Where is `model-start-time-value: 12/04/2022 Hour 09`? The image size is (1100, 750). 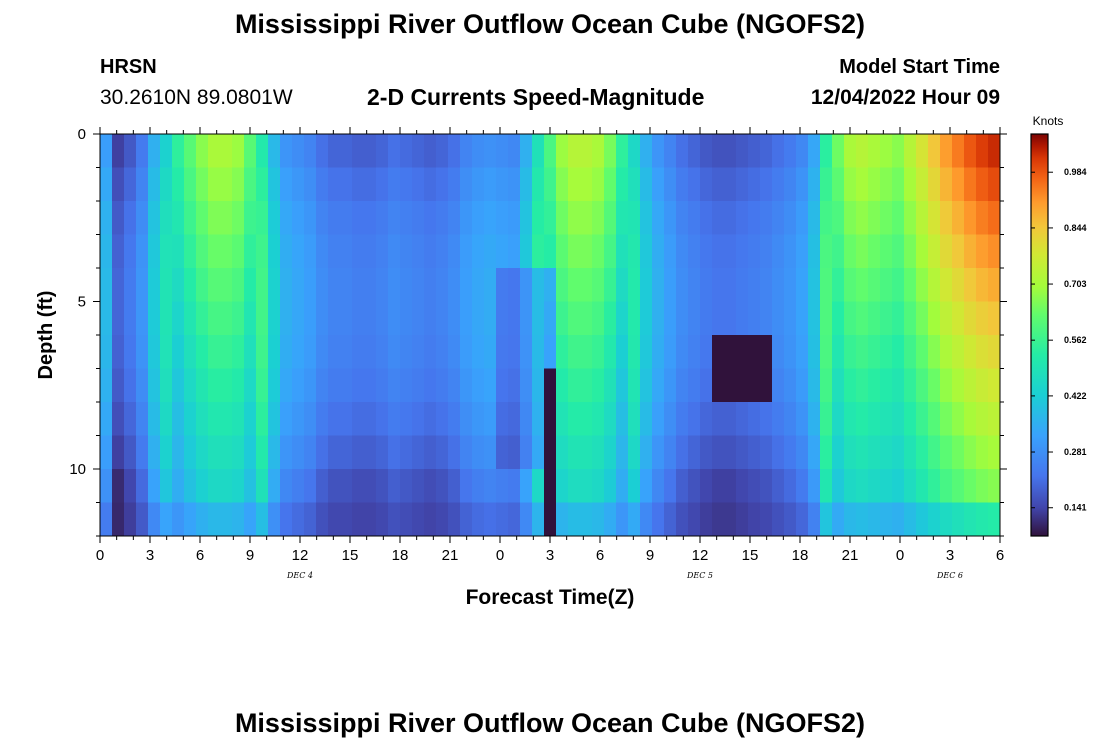 model-start-time-value: 12/04/2022 Hour 09 is located at coordinates (905, 97).